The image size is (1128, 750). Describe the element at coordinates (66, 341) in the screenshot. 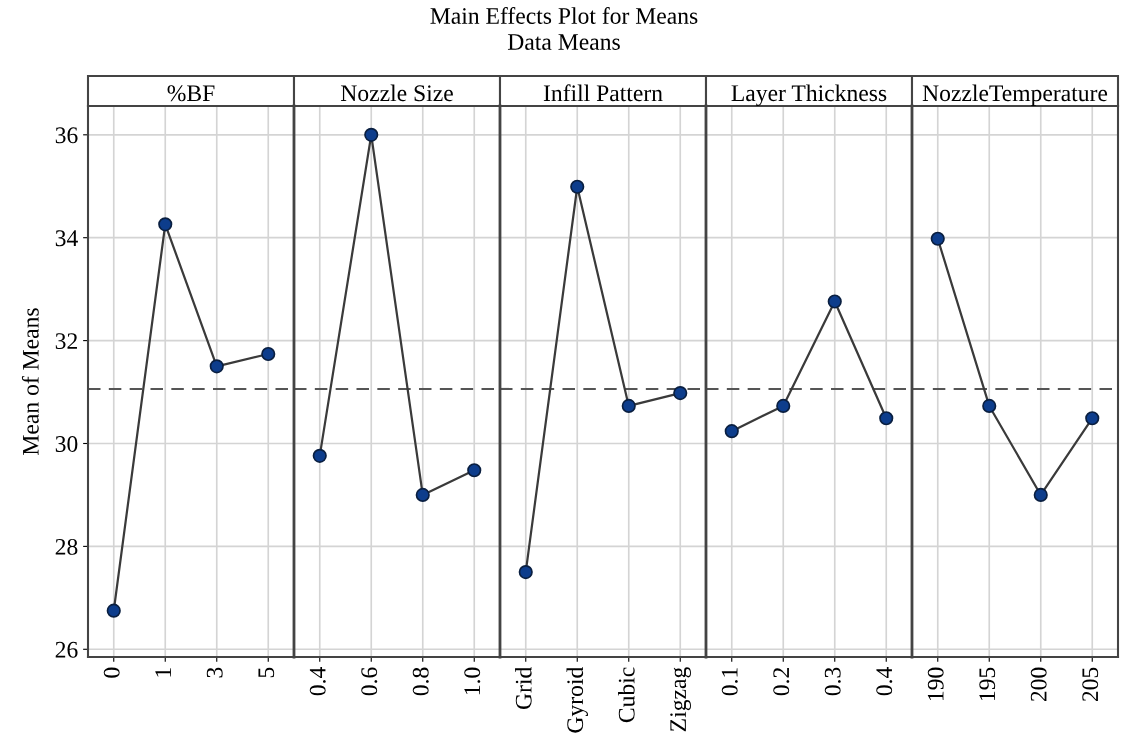

I see `y-tick-label: 32` at that location.